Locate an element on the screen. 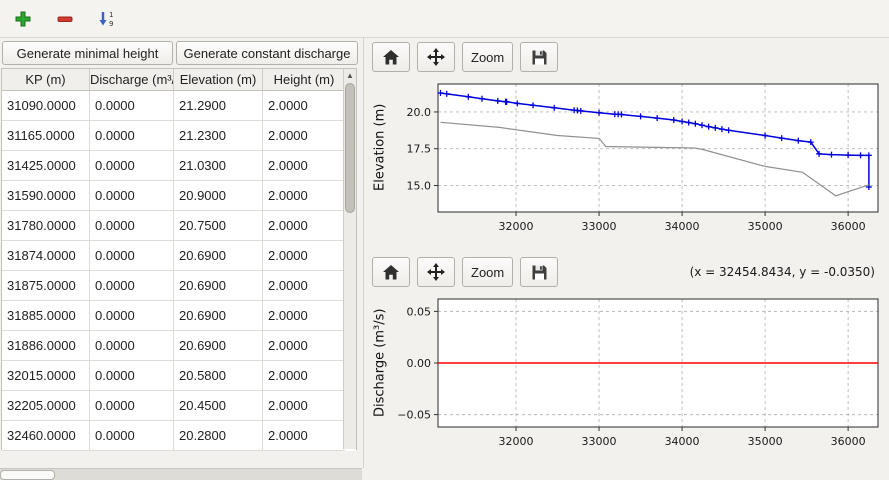 This screenshot has width=889, height=480. svg-text: 35000 is located at coordinates (765, 441).